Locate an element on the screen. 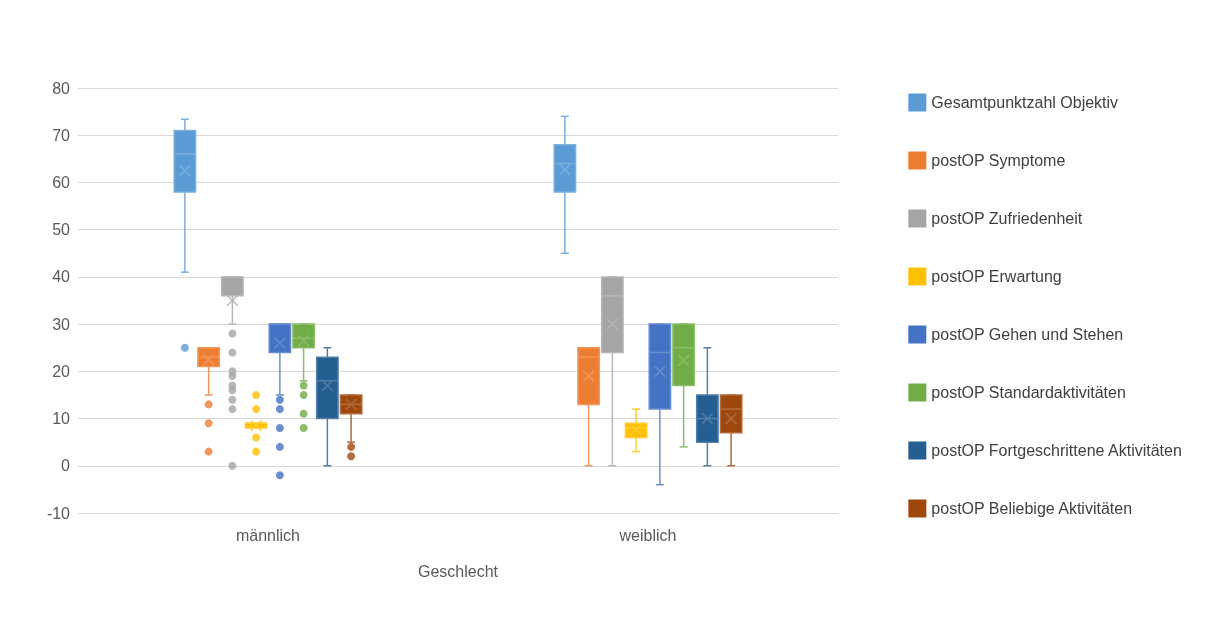  legend-label: Gesamtpunktzahl Objektiv is located at coordinates (1025, 102).